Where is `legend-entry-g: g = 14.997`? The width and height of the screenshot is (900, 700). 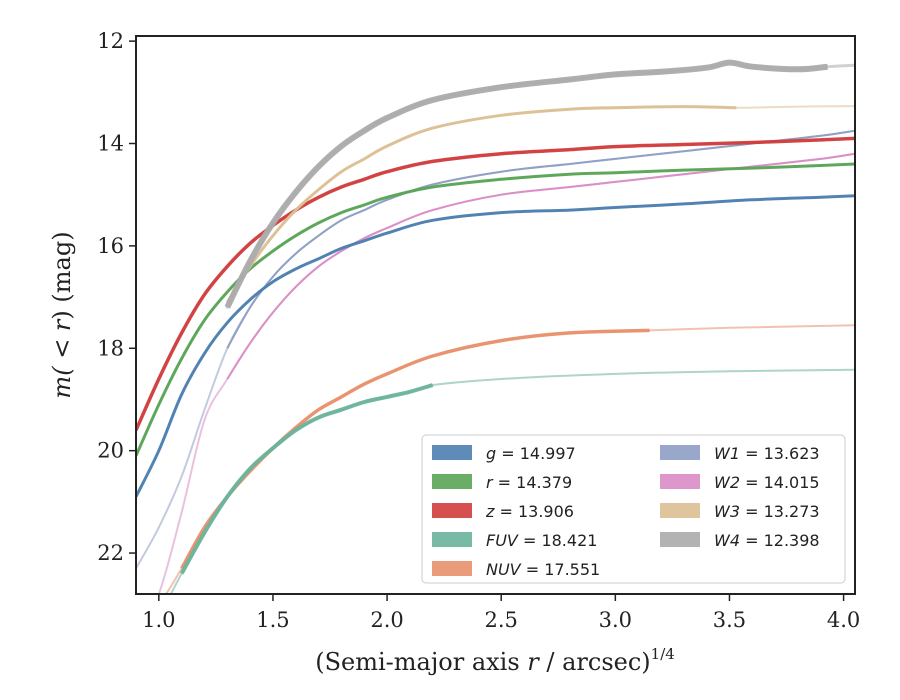 legend-entry-g: g = 14.997 is located at coordinates (504, 453).